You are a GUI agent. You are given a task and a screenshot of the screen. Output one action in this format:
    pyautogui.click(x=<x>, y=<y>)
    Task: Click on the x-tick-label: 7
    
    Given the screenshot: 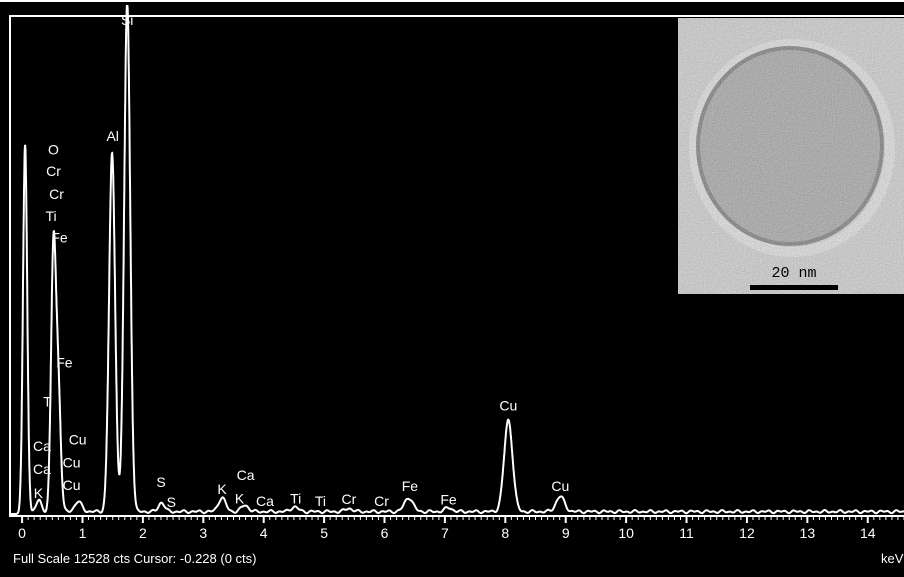 What is the action you would take?
    pyautogui.click(x=445, y=533)
    